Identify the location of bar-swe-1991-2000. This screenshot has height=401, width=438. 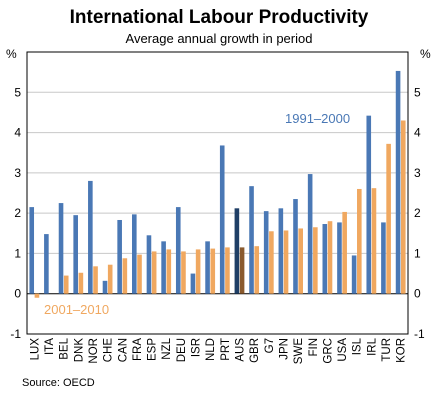
(295, 246).